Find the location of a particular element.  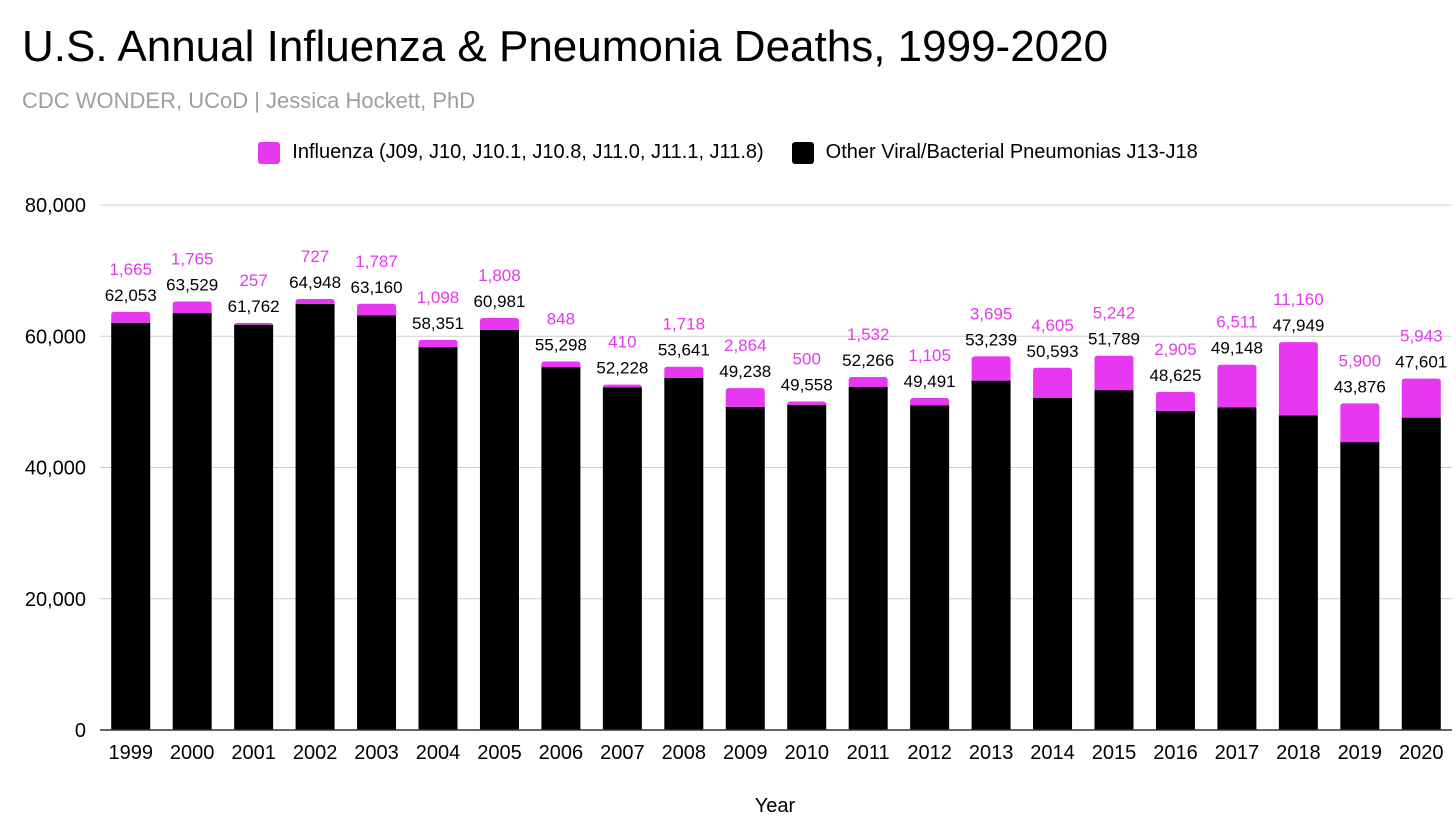

data-label-pneumonia: 62,053 is located at coordinates (131, 295).